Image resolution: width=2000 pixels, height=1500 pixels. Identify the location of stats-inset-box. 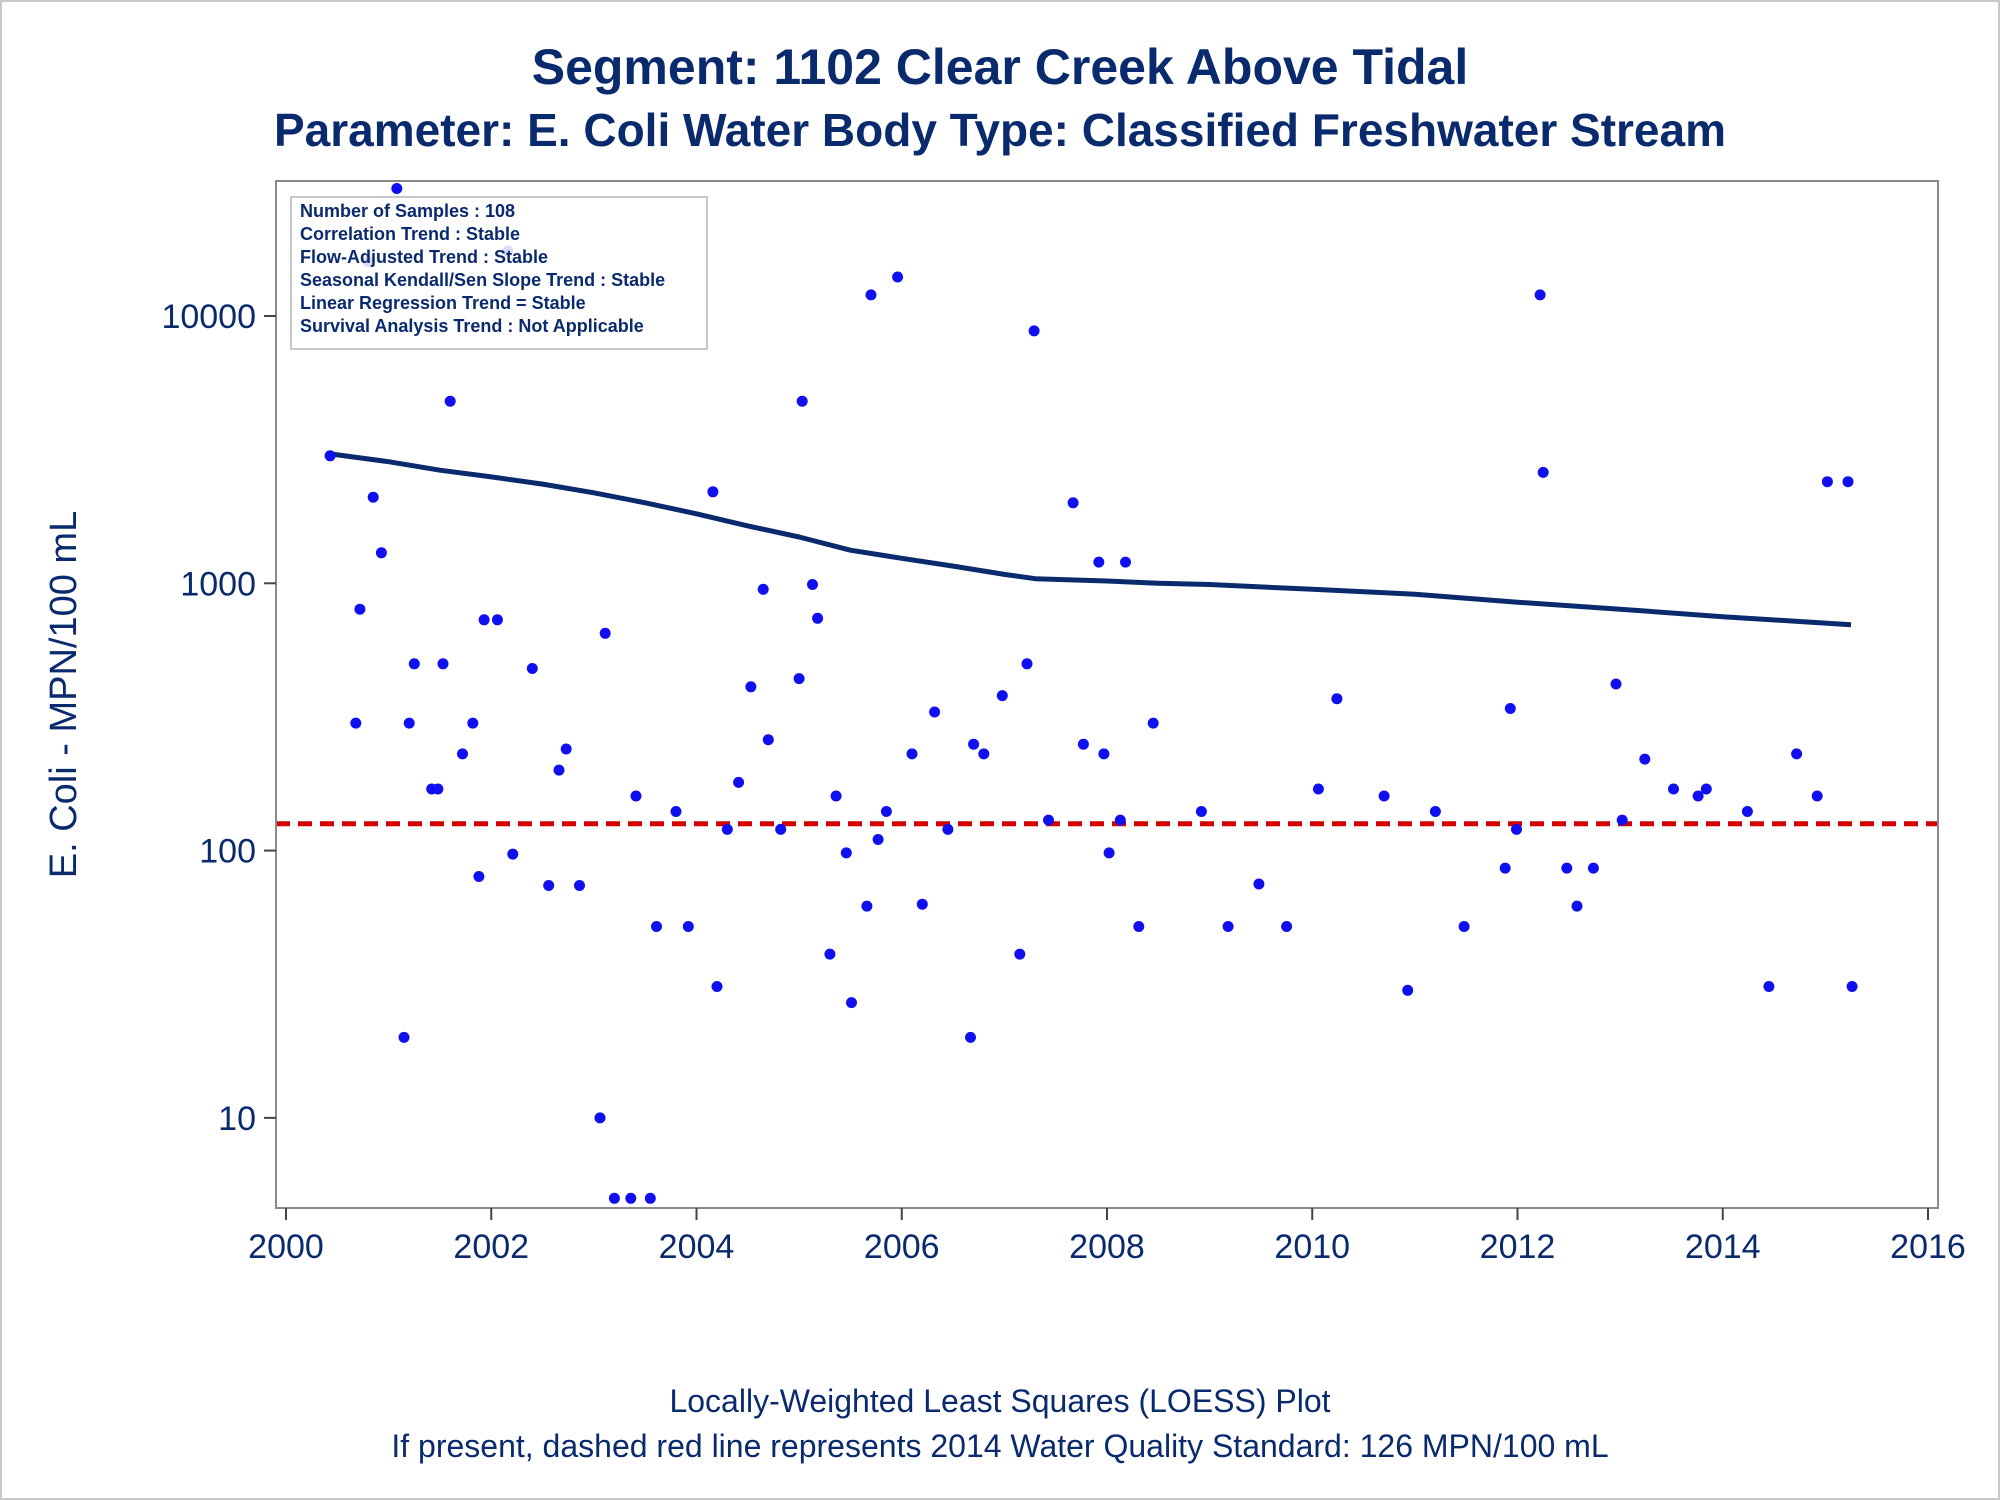
(499, 273).